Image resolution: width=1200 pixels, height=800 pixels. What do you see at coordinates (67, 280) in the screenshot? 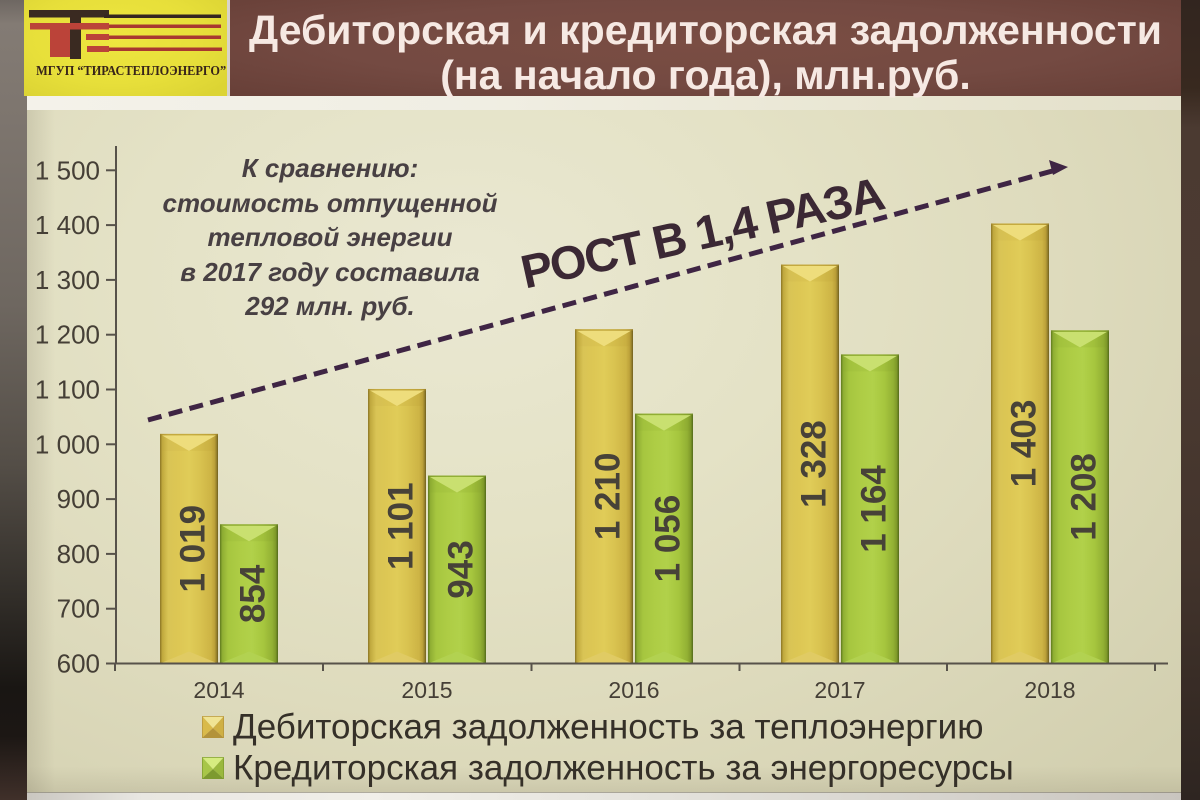
I see `svg-text: 1 300` at bounding box center [67, 280].